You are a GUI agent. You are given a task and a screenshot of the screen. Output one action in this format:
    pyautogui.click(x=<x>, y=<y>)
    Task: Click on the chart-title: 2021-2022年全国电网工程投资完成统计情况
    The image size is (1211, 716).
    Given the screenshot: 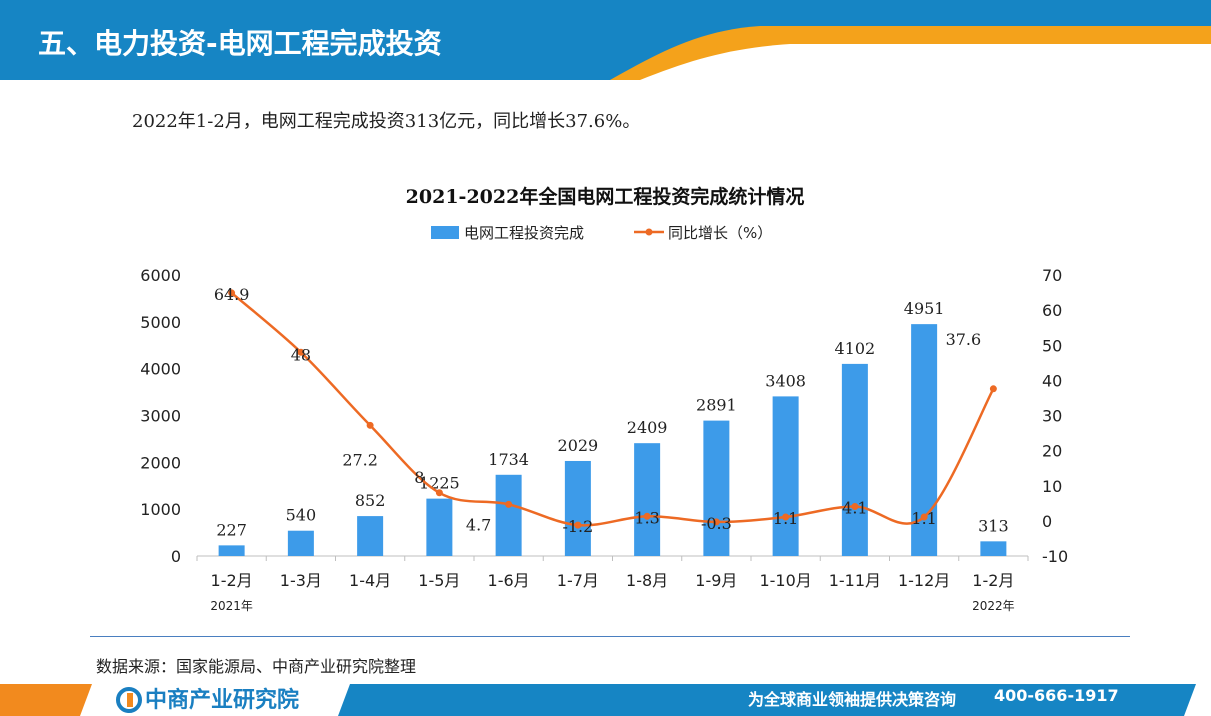 What is the action you would take?
    pyautogui.click(x=605, y=196)
    